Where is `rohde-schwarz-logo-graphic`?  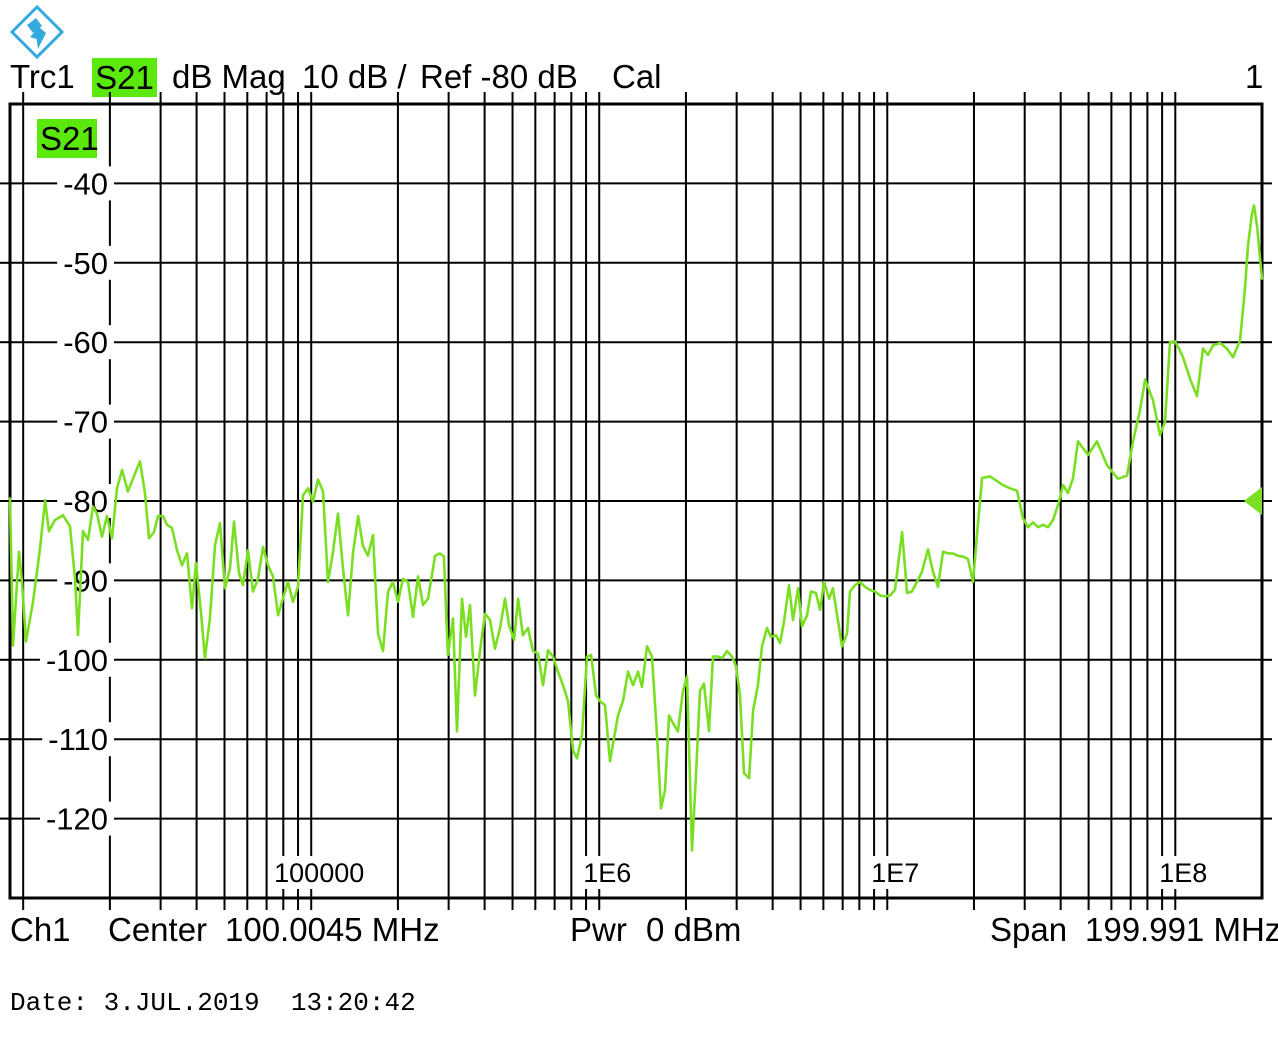
rohde-schwarz-logo-graphic is located at coordinates (37, 32).